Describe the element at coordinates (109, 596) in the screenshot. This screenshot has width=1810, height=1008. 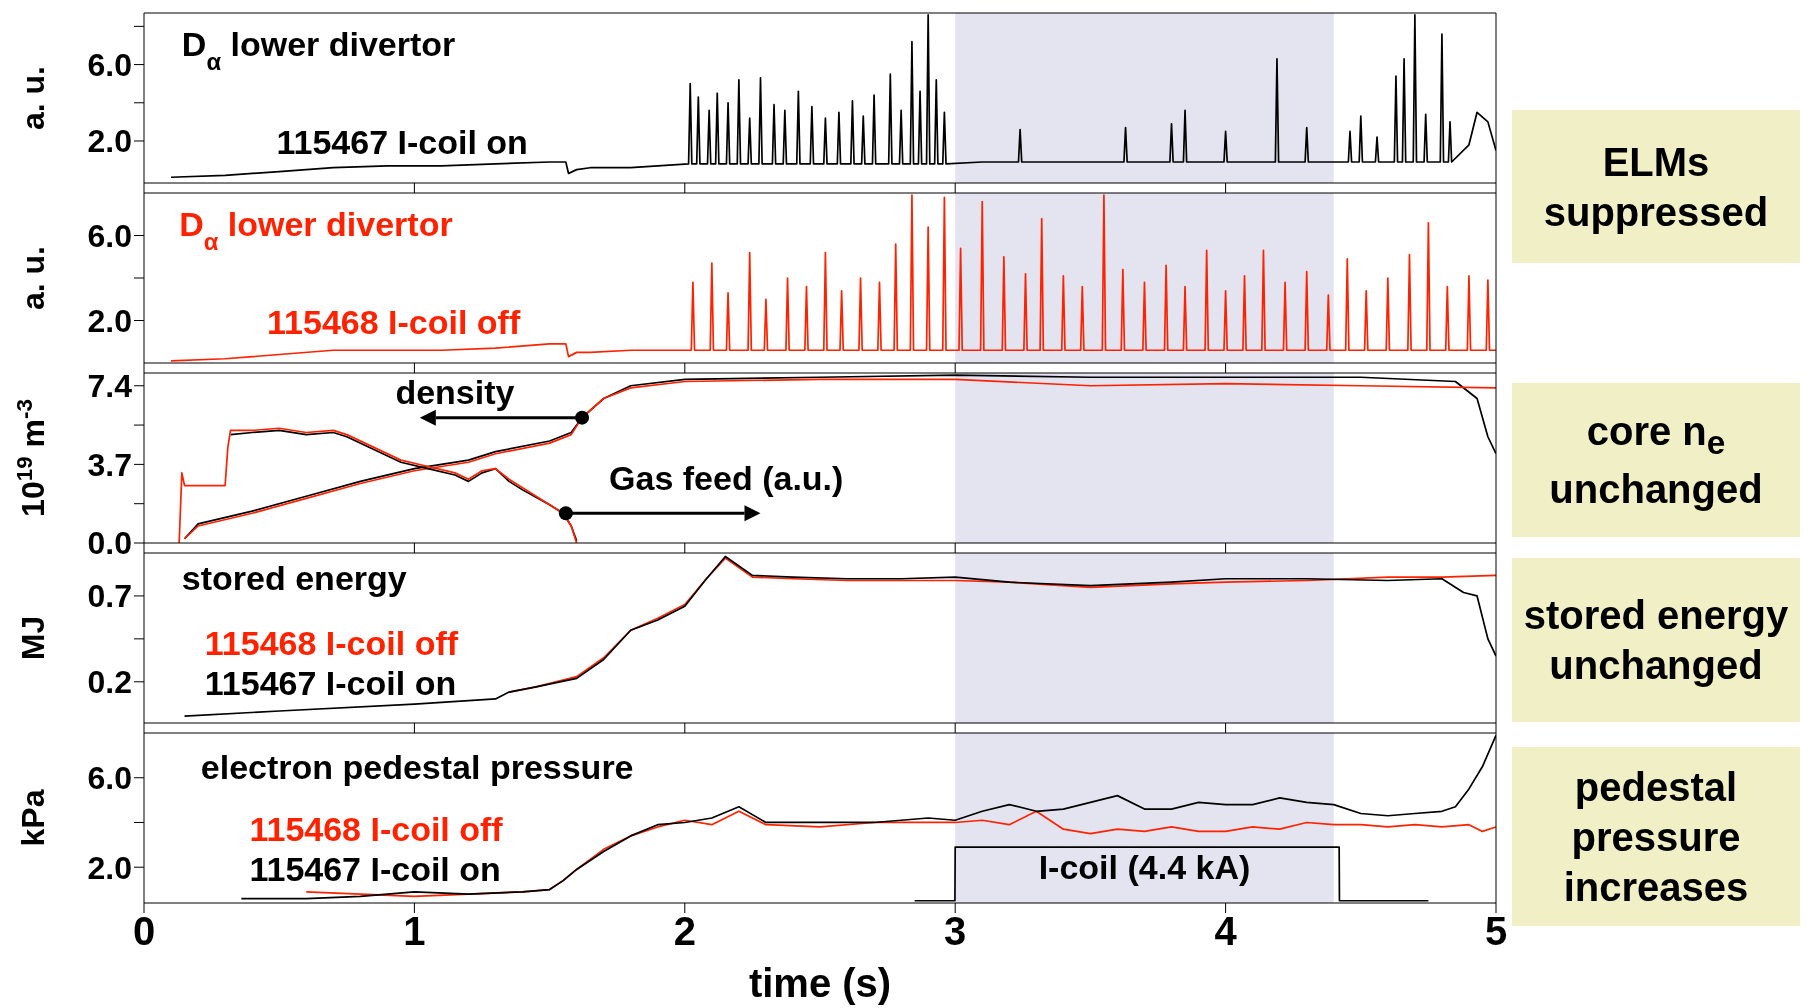
I see `y-tick-label: 0.7` at that location.